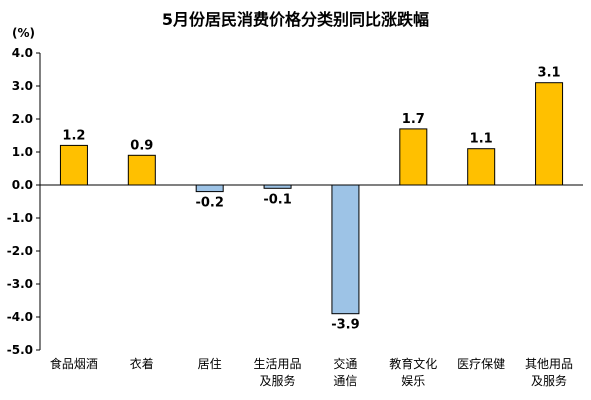 The image size is (591, 400). I want to click on data-label: 1.2, so click(73, 135).